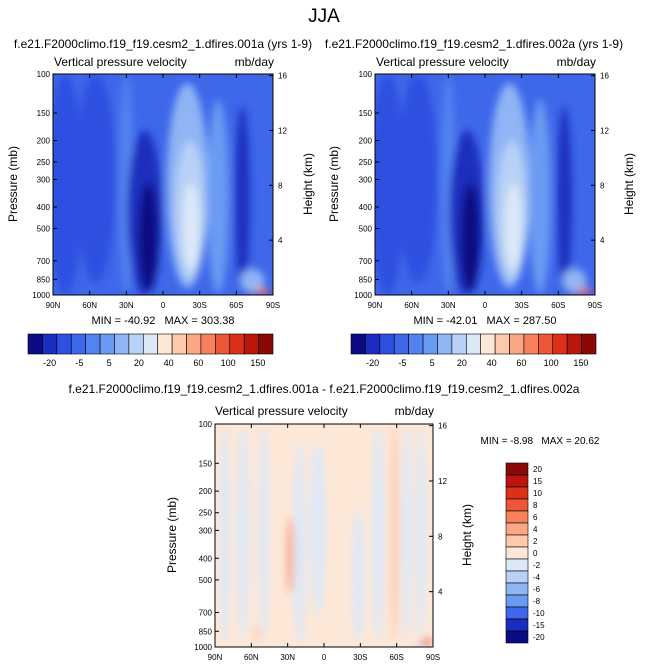  What do you see at coordinates (206, 513) in the screenshot?
I see `y-tick-label: 250` at bounding box center [206, 513].